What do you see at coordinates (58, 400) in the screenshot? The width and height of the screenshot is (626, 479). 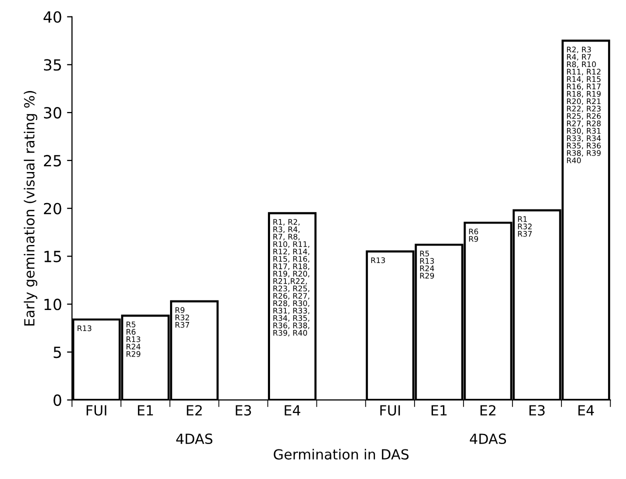 I see `y-tick-label: 0` at bounding box center [58, 400].